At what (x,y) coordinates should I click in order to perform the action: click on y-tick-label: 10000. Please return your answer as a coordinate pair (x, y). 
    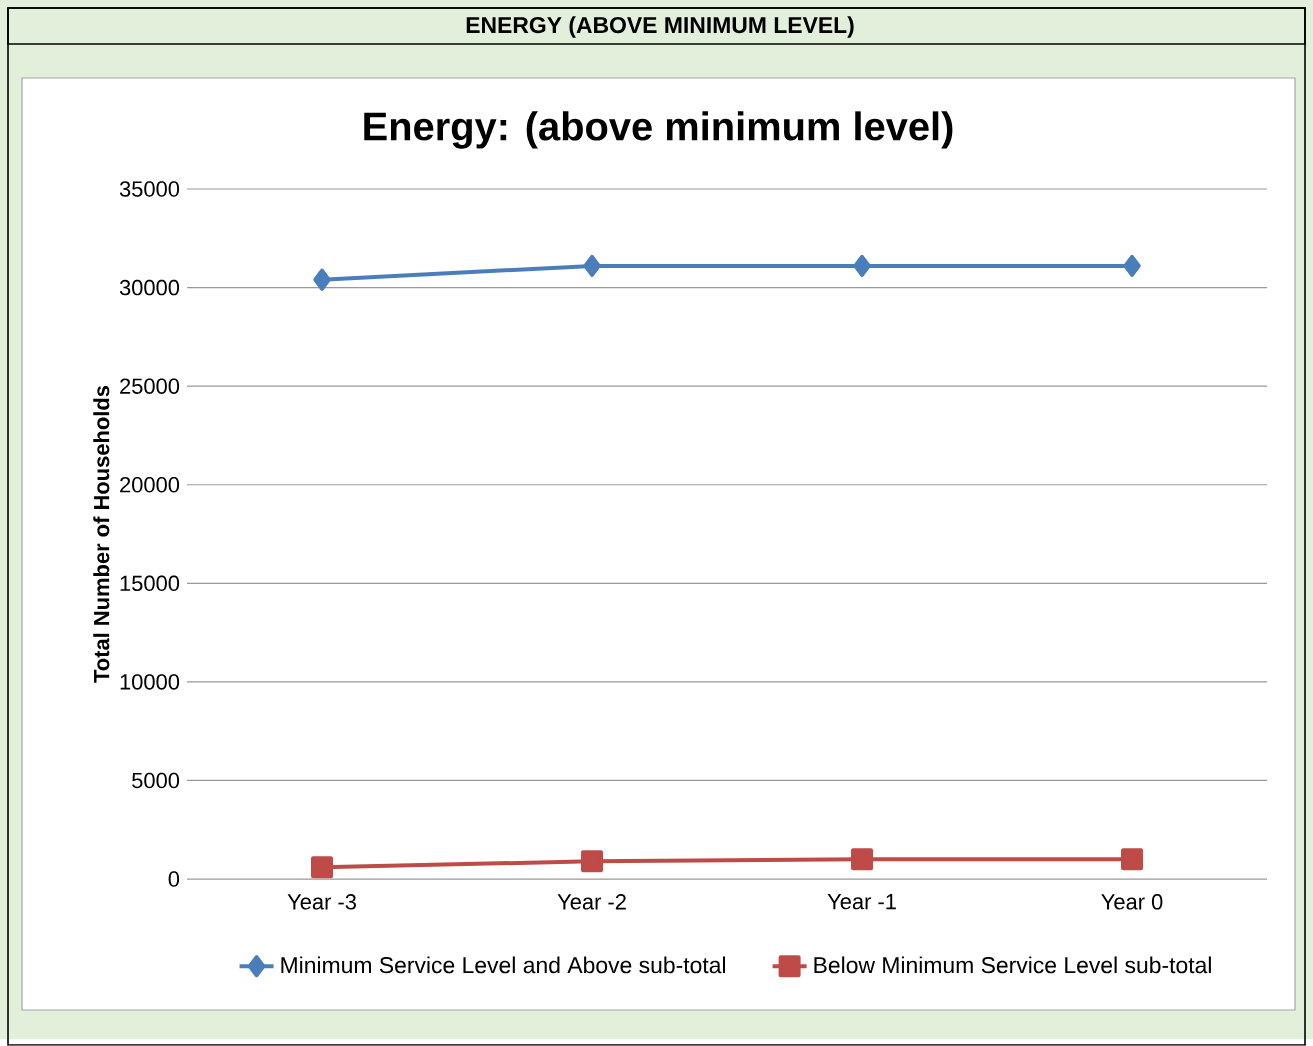
    Looking at the image, I should click on (150, 682).